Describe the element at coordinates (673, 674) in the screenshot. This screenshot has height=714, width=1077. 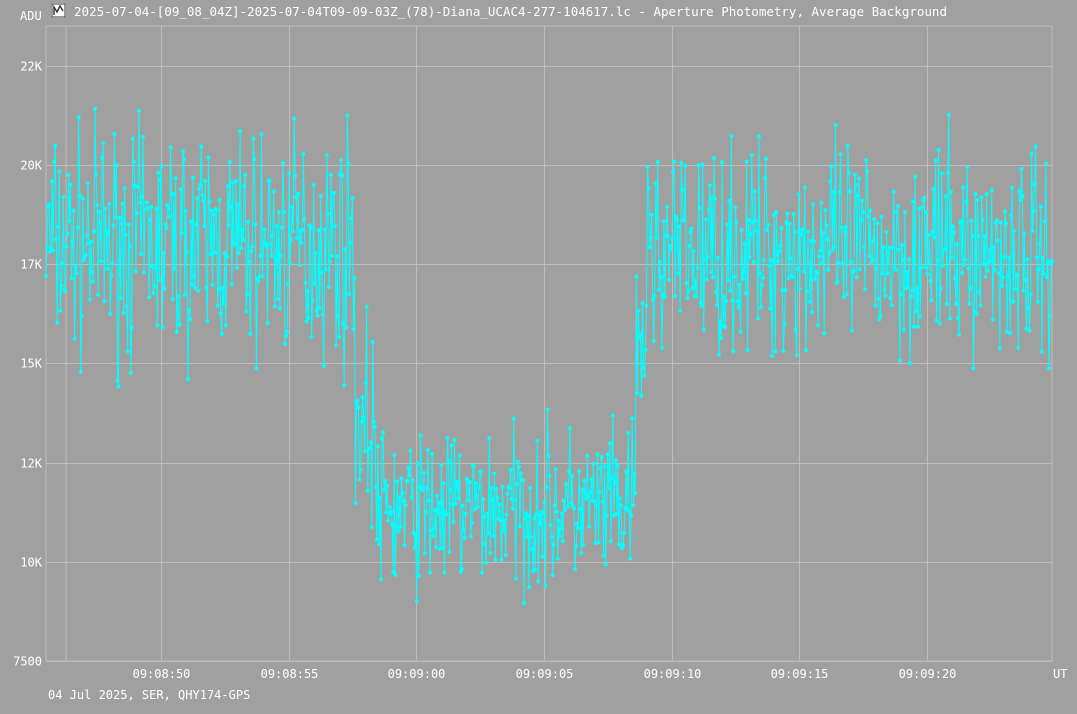
I see `x-tick-label: 09:09:10` at that location.